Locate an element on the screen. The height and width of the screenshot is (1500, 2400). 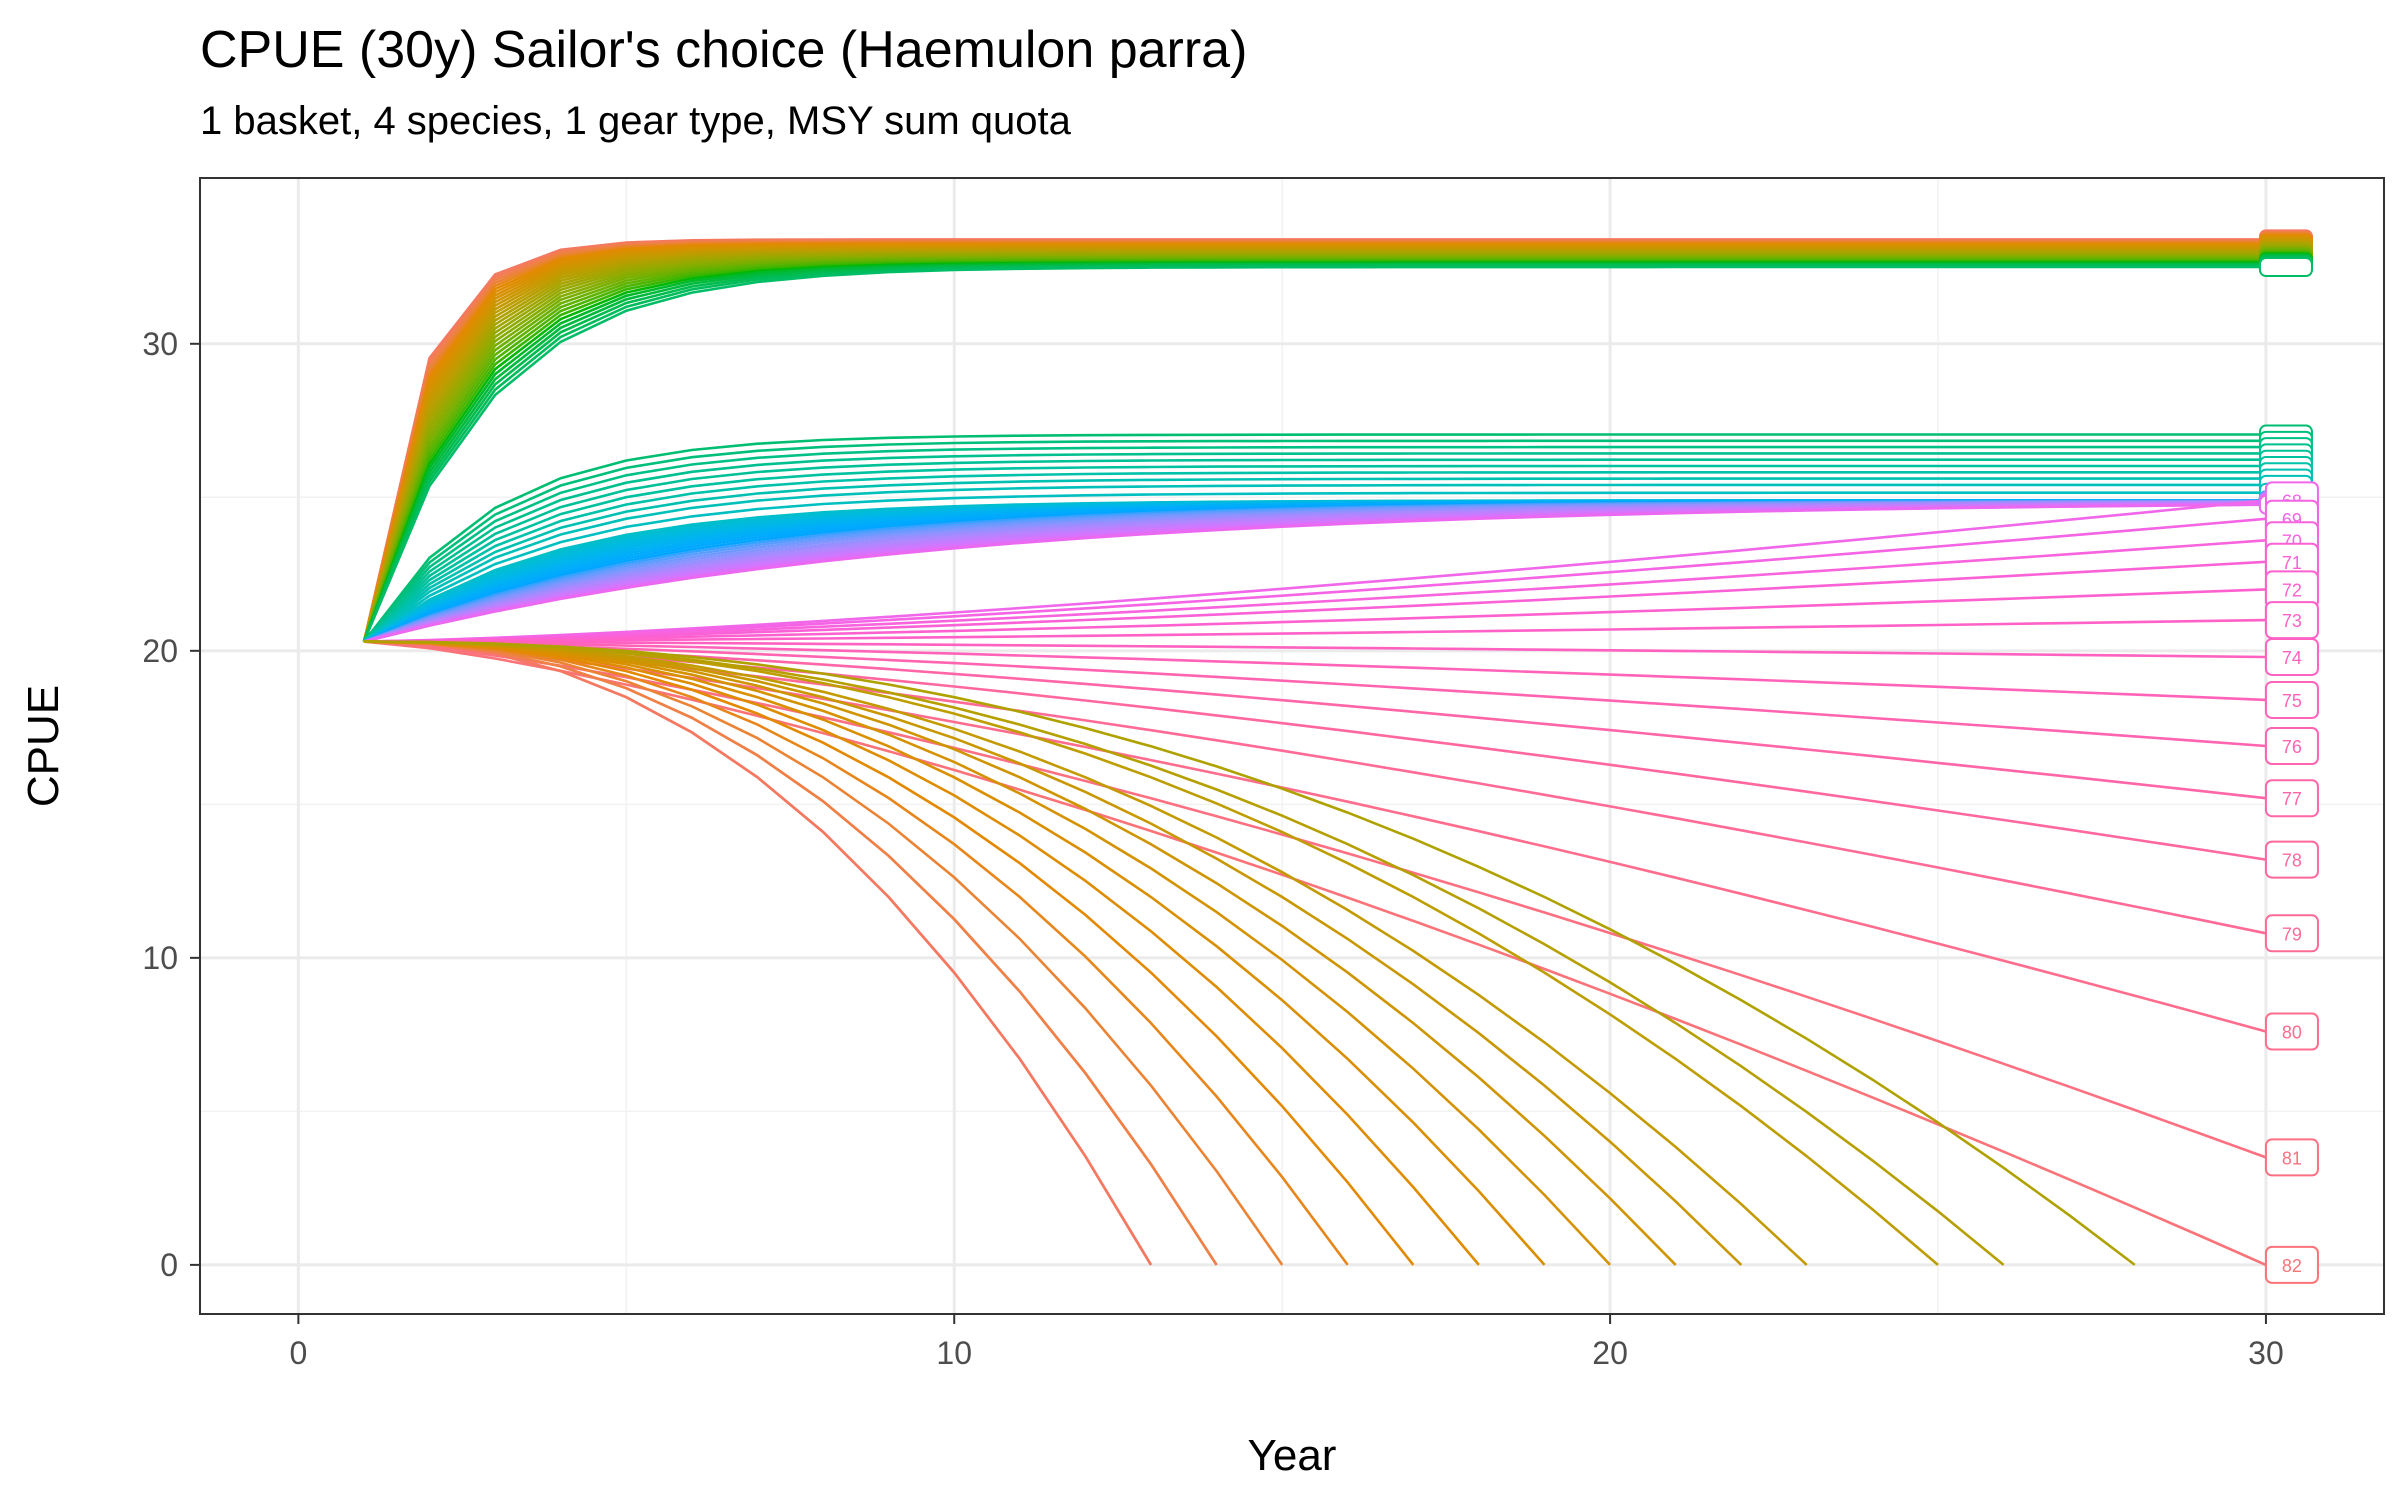
end-label-77: 77 is located at coordinates (2291, 798).